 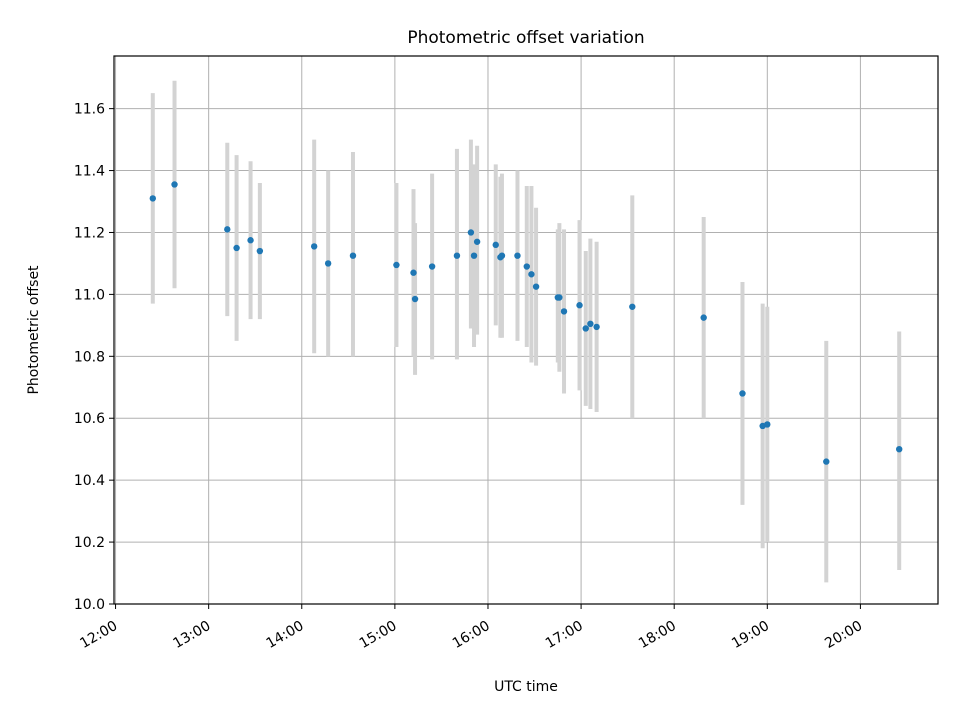 I want to click on x-axis-label: UTC time, so click(x=526, y=687).